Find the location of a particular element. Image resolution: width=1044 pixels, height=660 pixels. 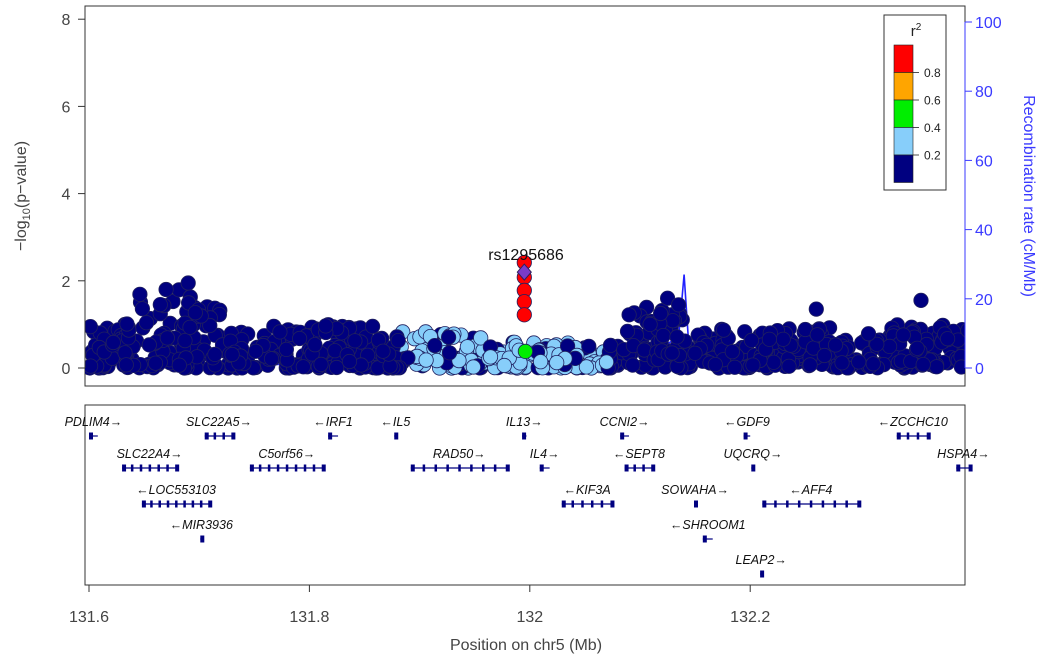

y-tick-label: 8 is located at coordinates (66, 20).